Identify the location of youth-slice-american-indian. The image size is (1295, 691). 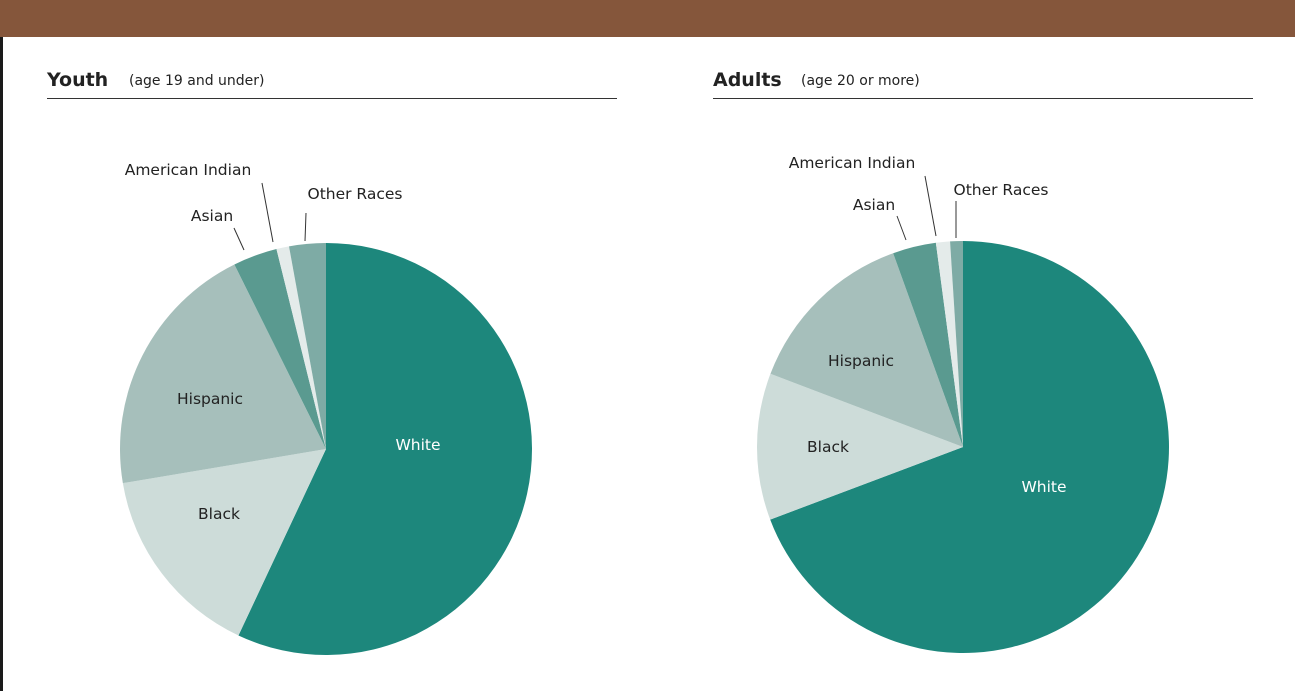
(301, 347).